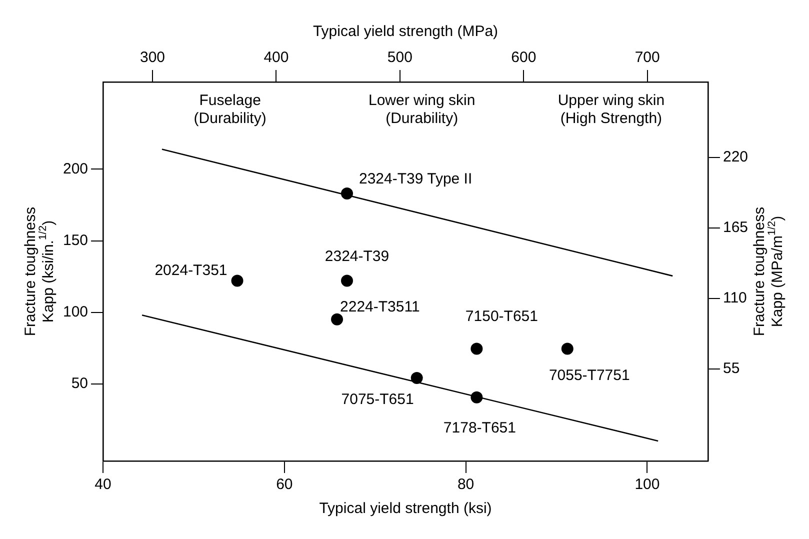 Image resolution: width=809 pixels, height=539 pixels. I want to click on y2-tick-label: 165, so click(735, 227).